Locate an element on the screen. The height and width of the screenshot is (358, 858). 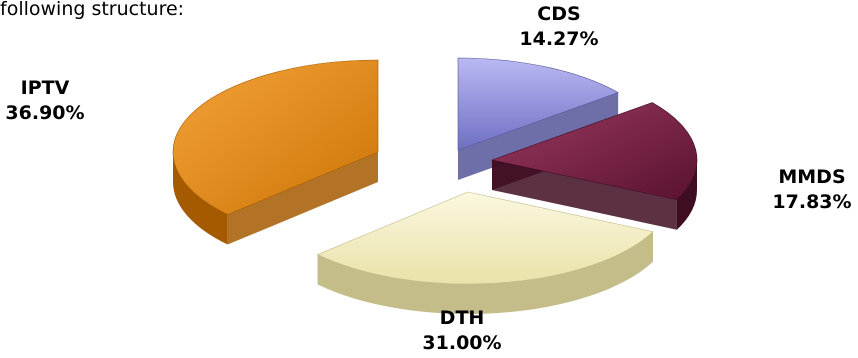
pie-slice-mmds is located at coordinates (594, 166).